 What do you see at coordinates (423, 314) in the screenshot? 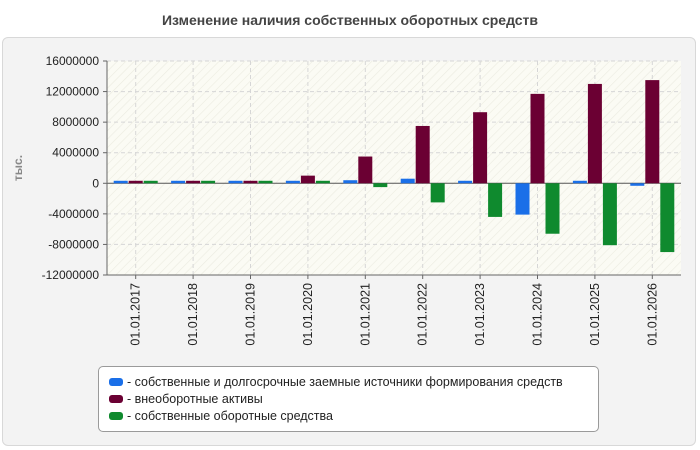
I see `x-tick-label: 01.01.2022` at bounding box center [423, 314].